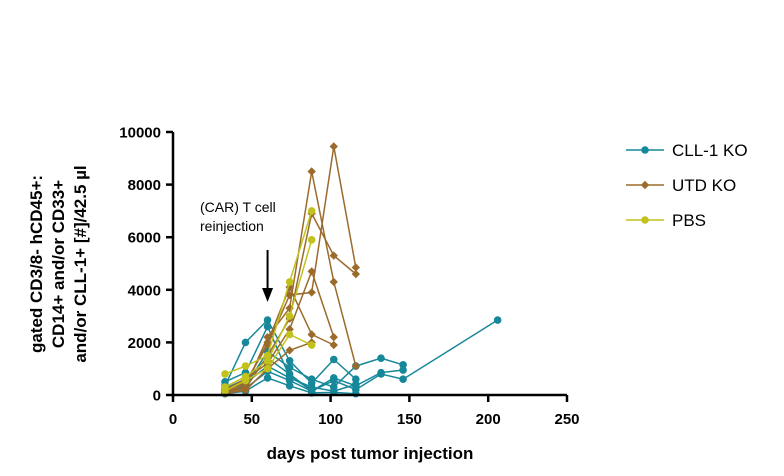 This screenshot has height=476, width=784. Describe the element at coordinates (144, 185) in the screenshot. I see `y-tick-label-4: 8000` at that location.